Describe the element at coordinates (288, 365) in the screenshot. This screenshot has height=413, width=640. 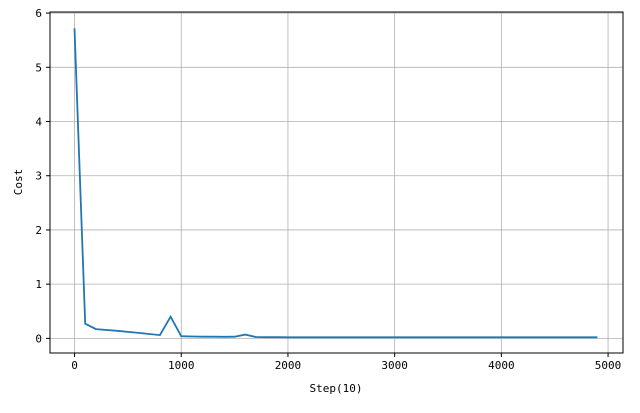
I see `x-tick-label: 2000` at that location.